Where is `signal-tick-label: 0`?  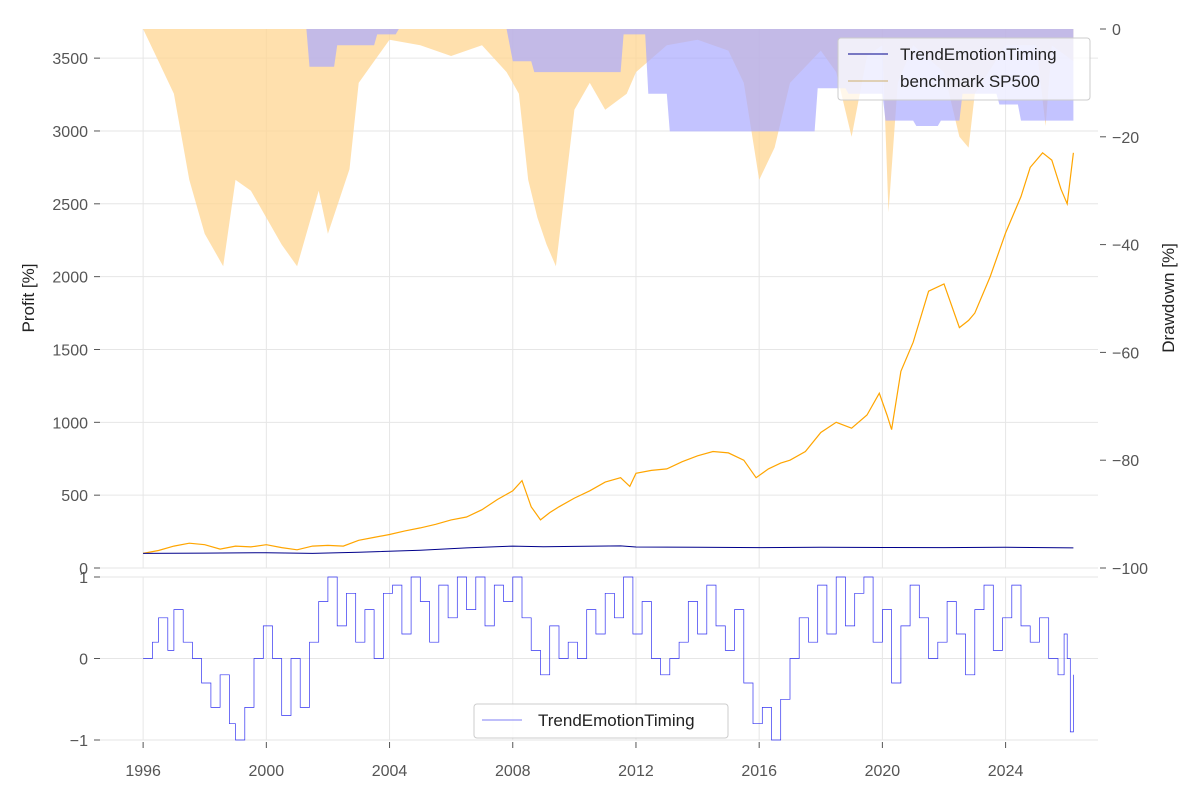 signal-tick-label: 0 is located at coordinates (83, 660).